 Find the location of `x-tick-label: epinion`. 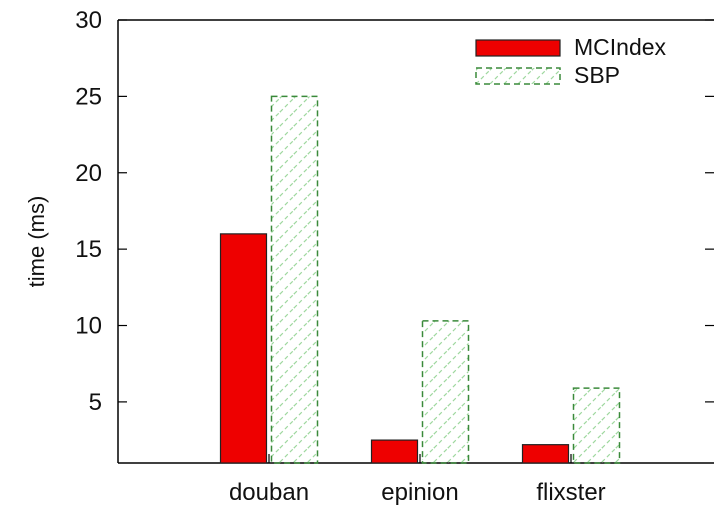

x-tick-label: epinion is located at coordinates (419, 492).